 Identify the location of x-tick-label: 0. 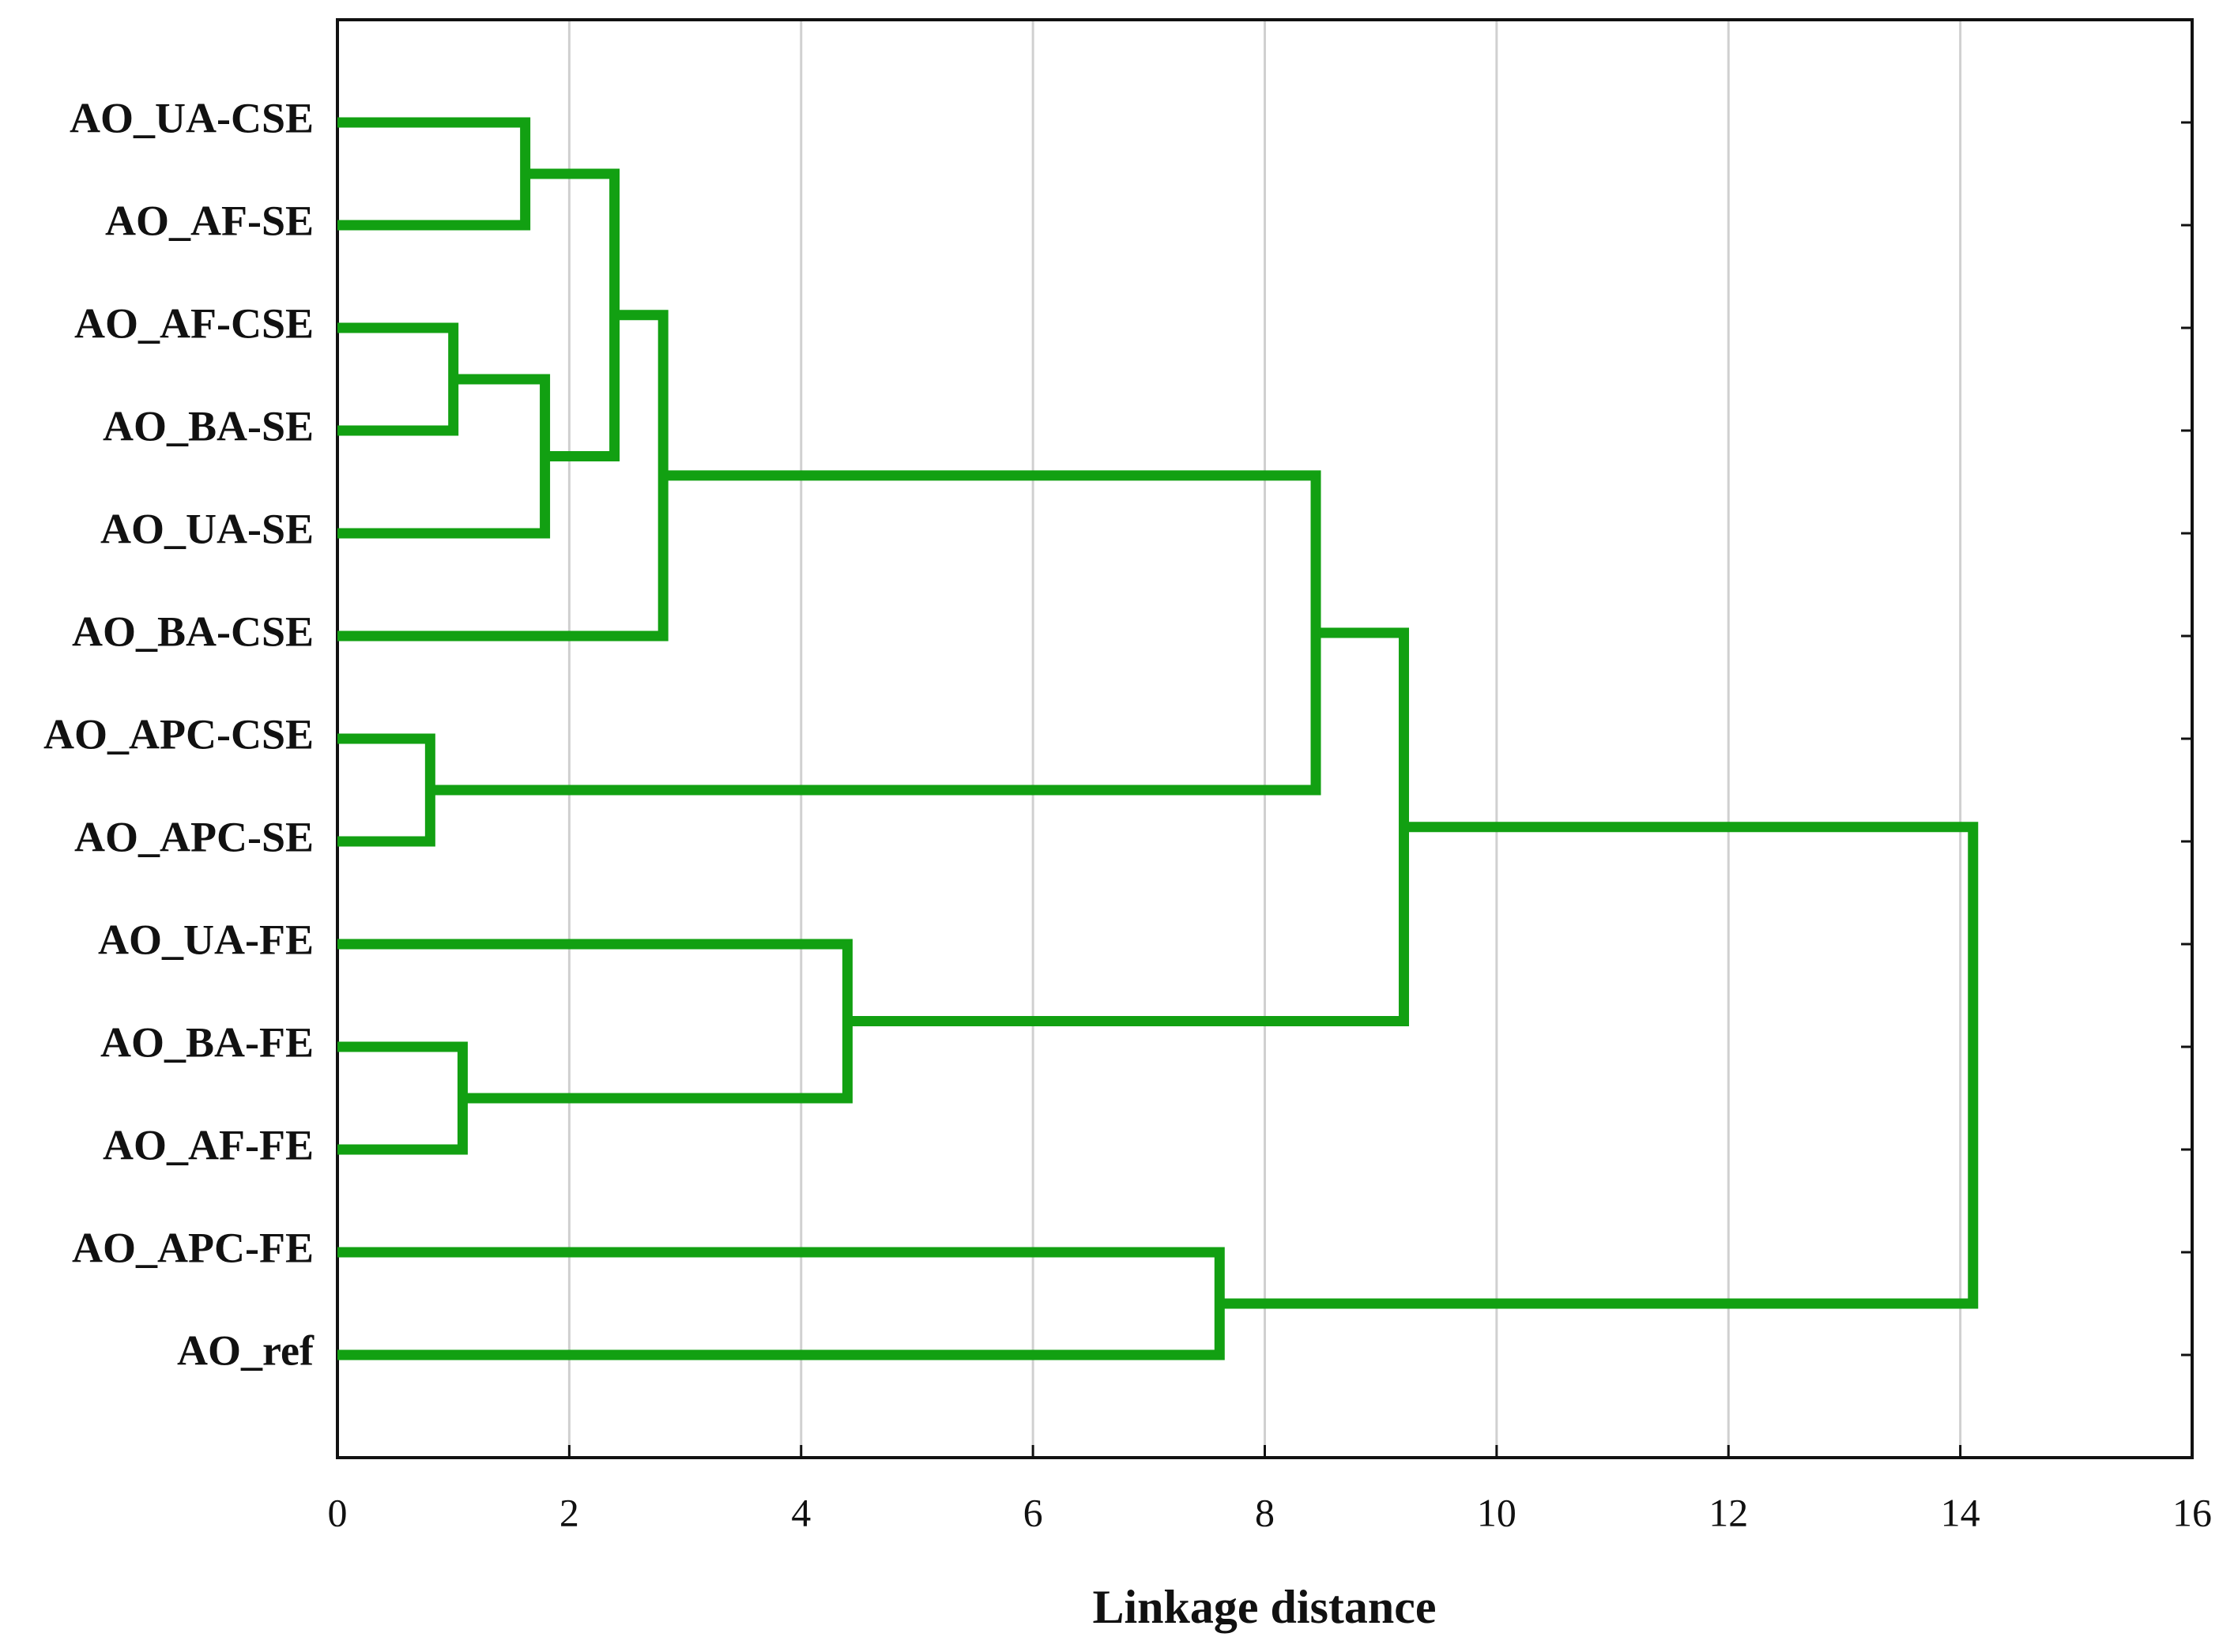
(338, 1512).